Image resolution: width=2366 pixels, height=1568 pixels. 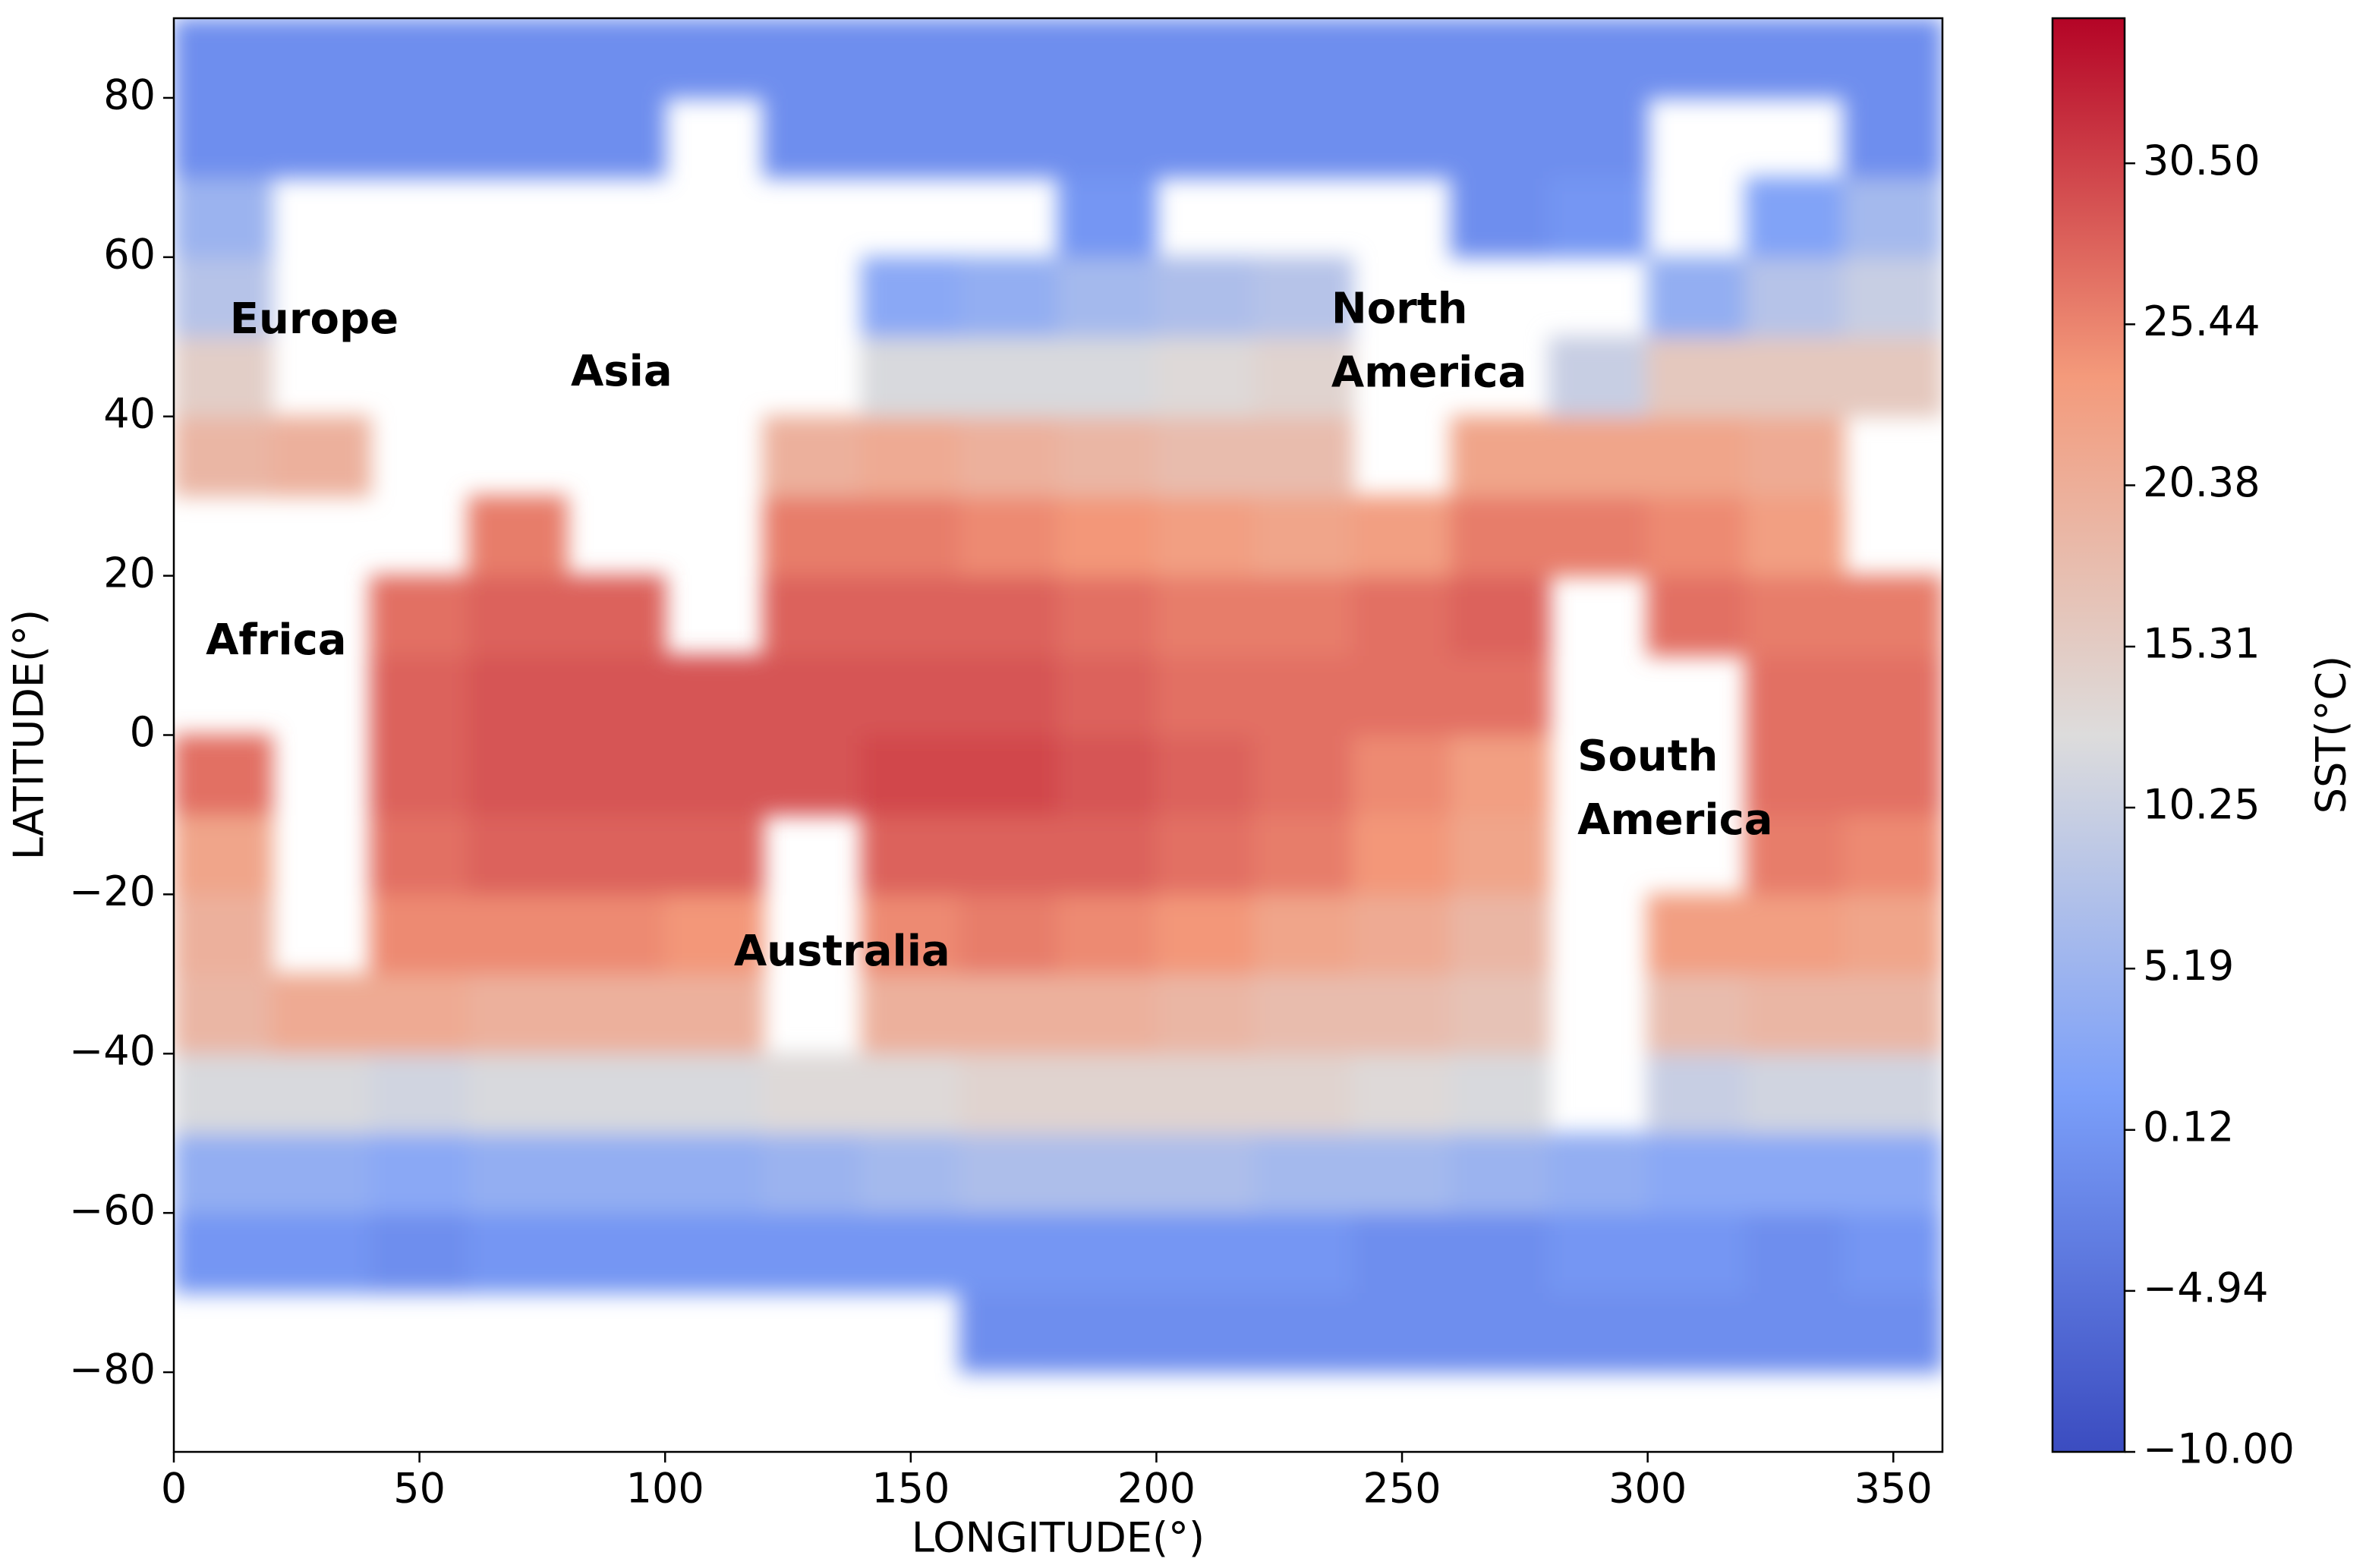 I want to click on y-tick-label: 40, so click(x=129, y=413).